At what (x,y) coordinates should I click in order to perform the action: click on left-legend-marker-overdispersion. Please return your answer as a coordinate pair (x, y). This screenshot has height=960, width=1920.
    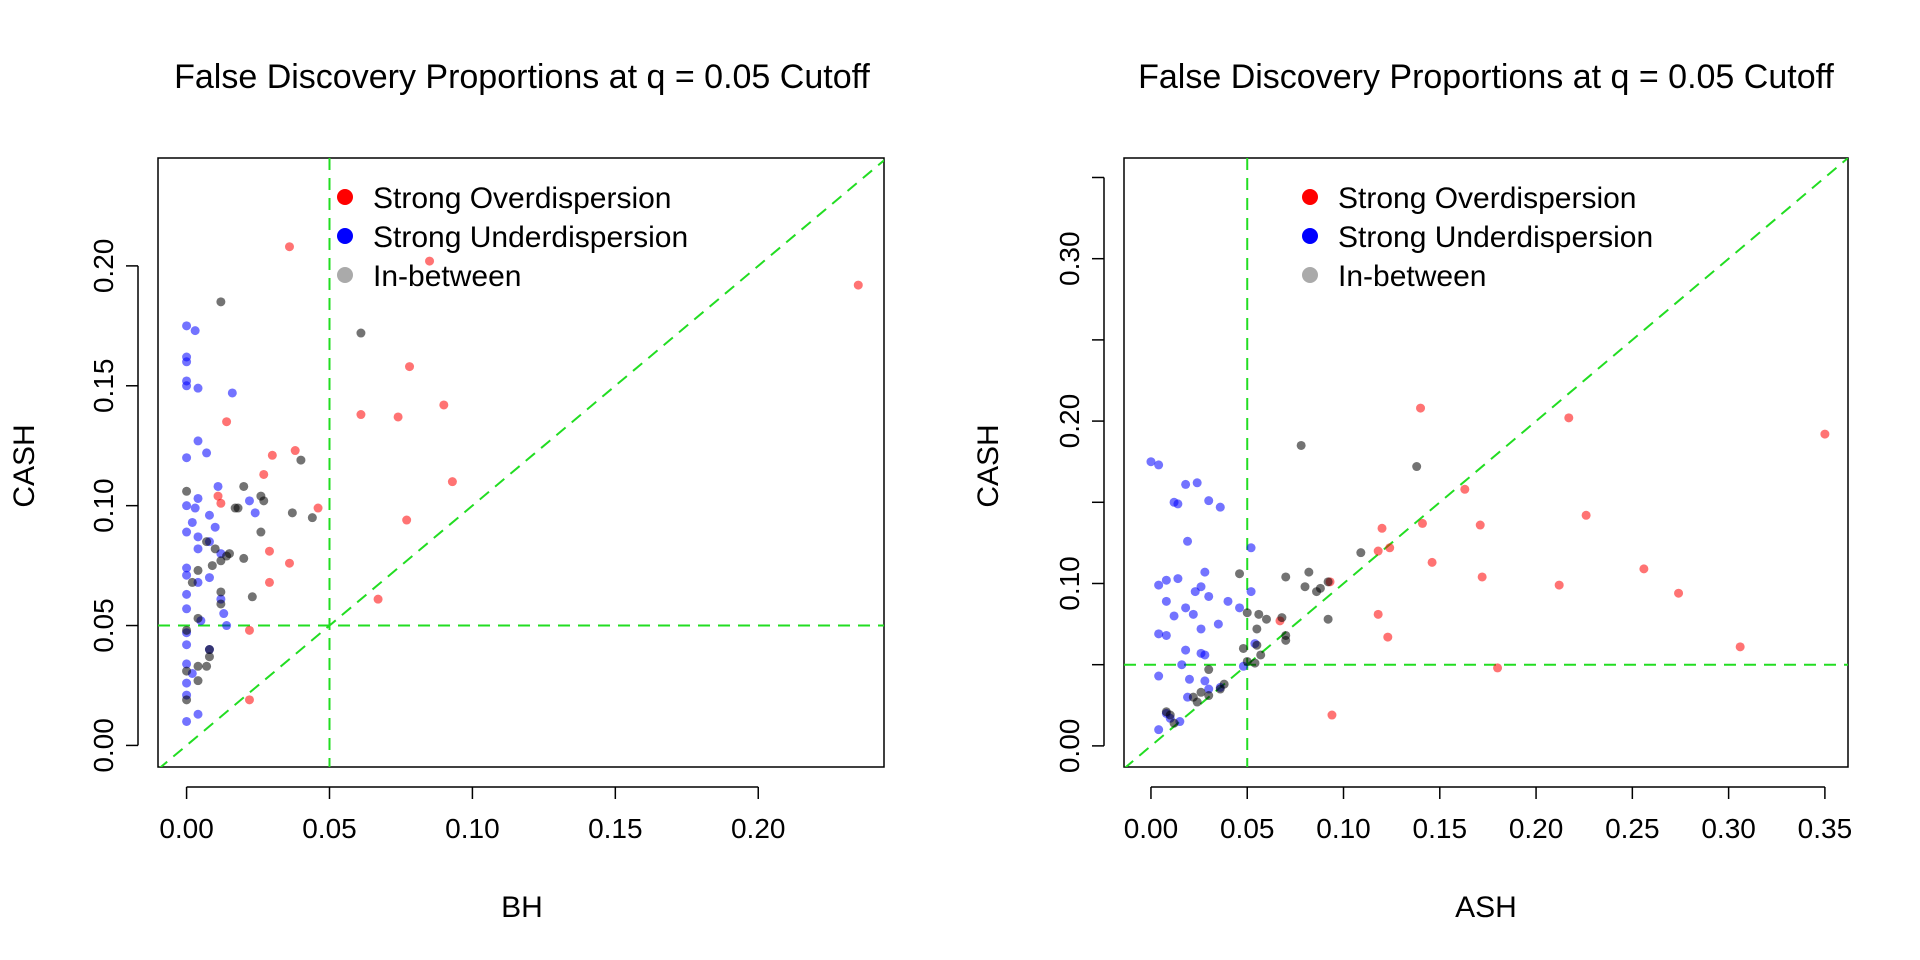
    Looking at the image, I should click on (345, 197).